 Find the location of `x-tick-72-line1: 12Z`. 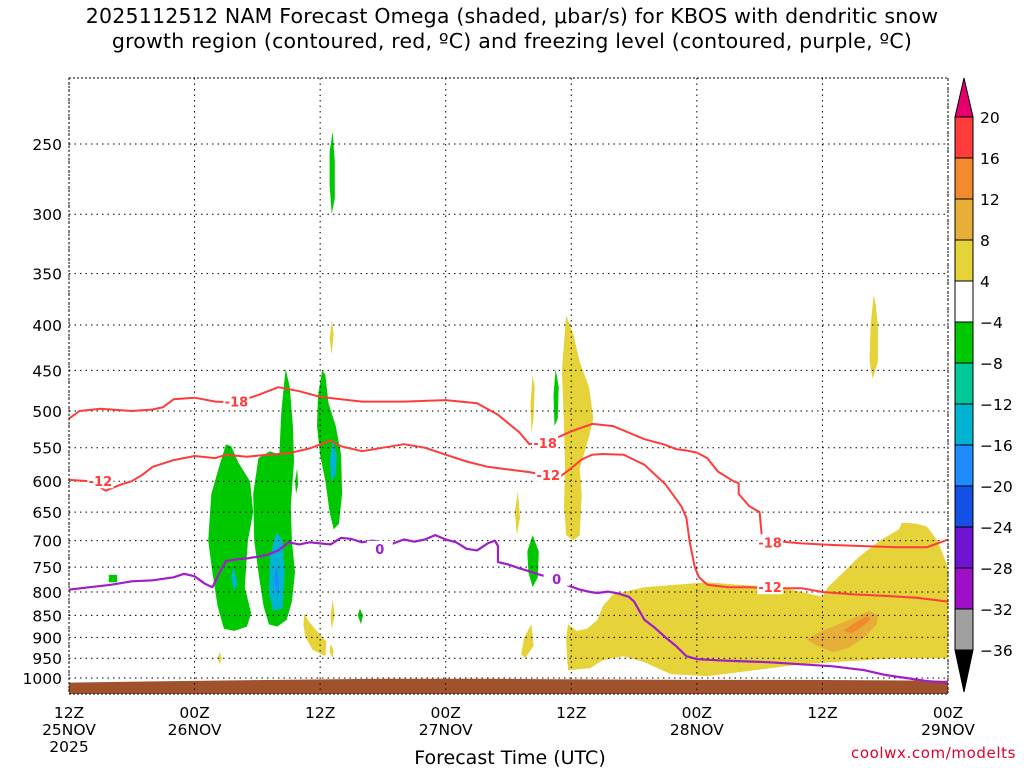

x-tick-72-line1: 12Z is located at coordinates (822, 713).